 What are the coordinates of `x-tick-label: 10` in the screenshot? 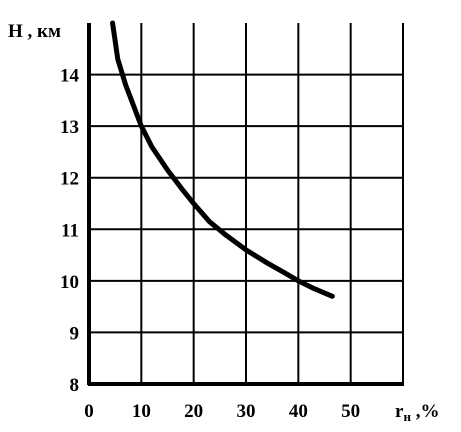 It's located at (141, 411).